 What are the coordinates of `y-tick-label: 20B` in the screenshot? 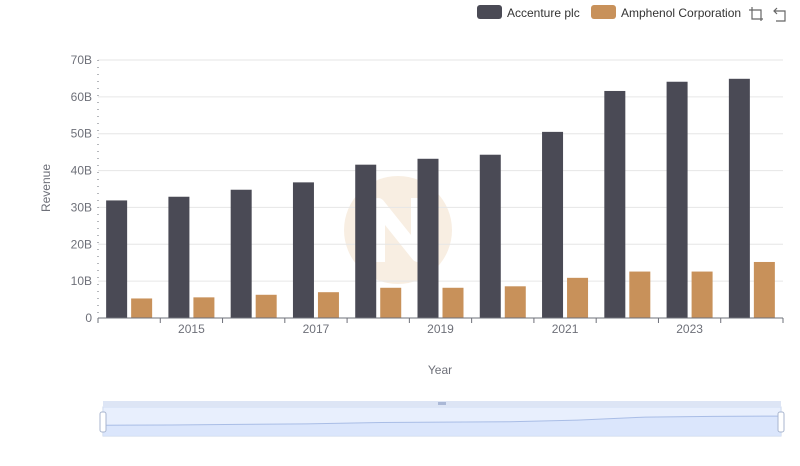 It's located at (81, 244).